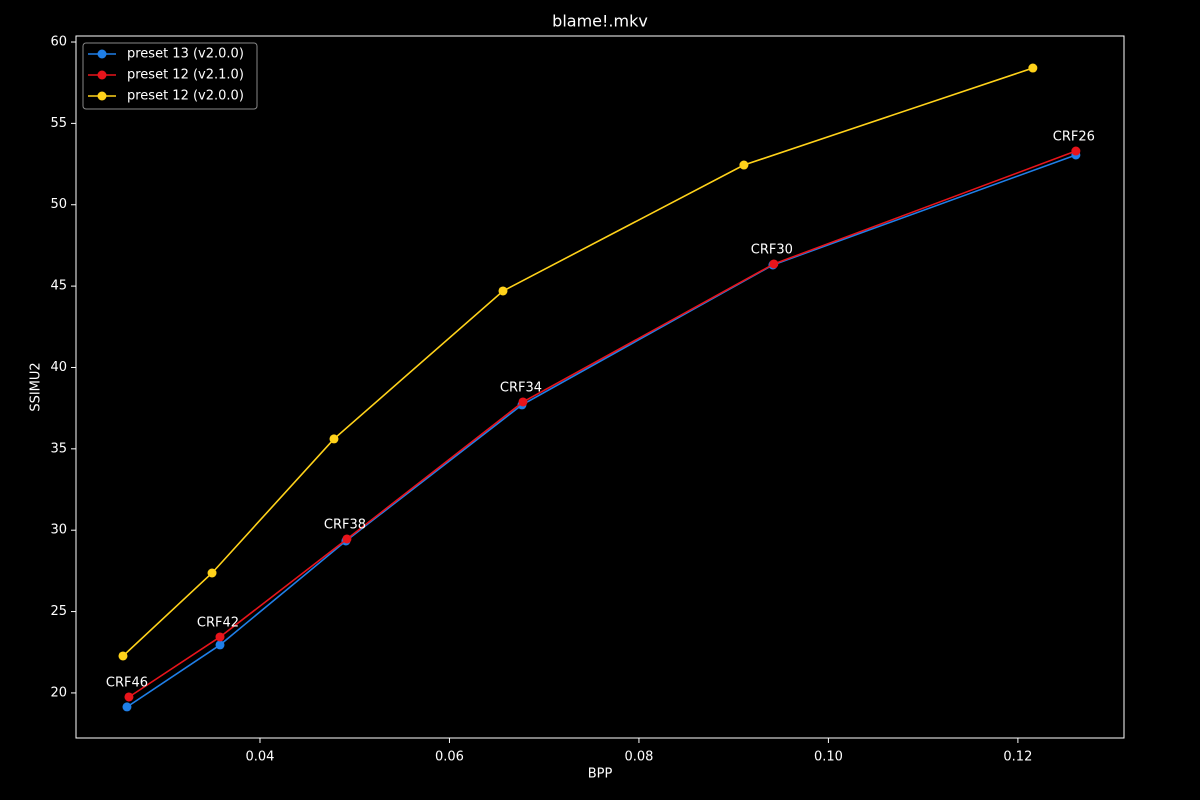 The height and width of the screenshot is (800, 1200). I want to click on y-axis-label: SSIMU2, so click(36, 386).